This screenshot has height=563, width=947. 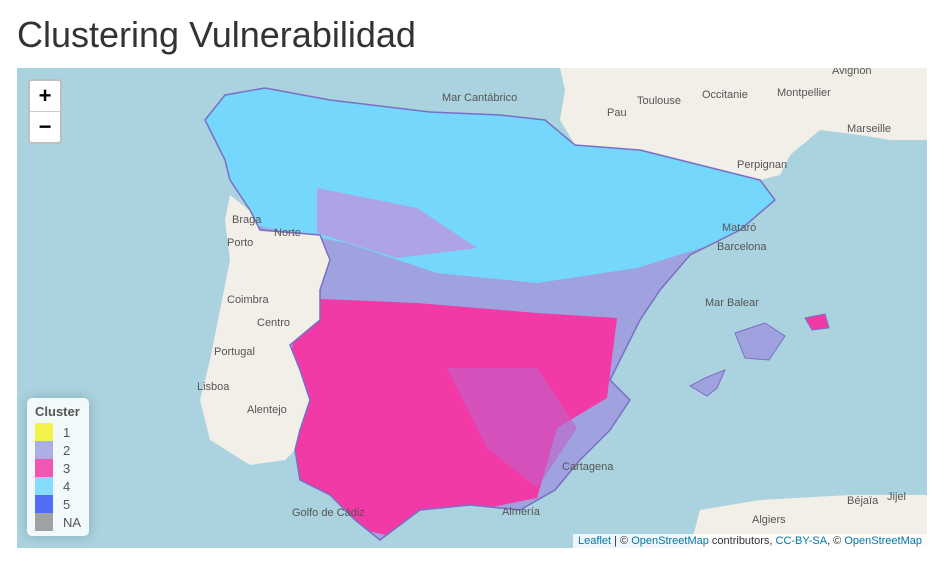 I want to click on legend-label: 2, so click(x=67, y=450).